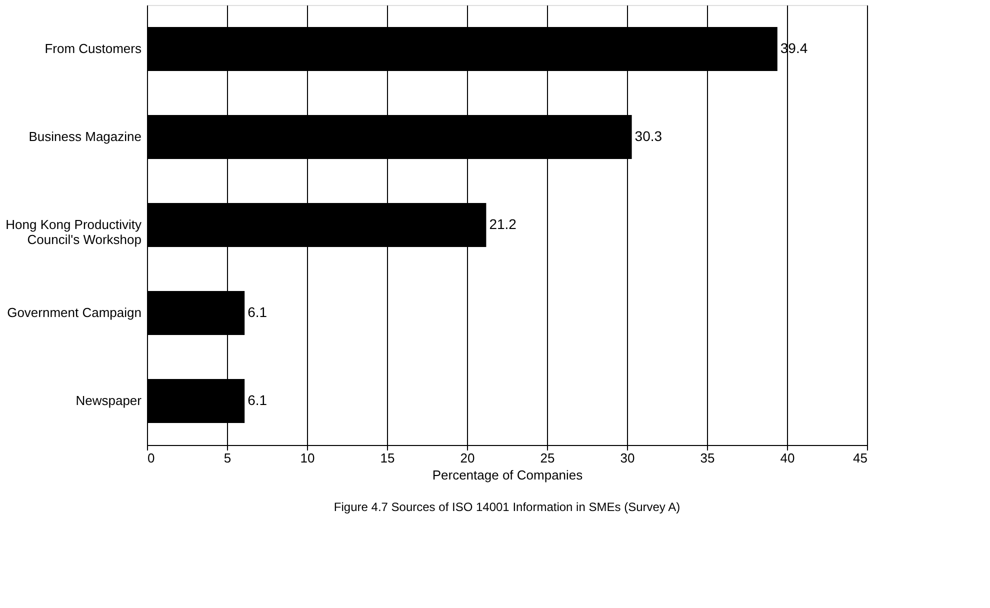  I want to click on data-label: 21.2, so click(503, 224).